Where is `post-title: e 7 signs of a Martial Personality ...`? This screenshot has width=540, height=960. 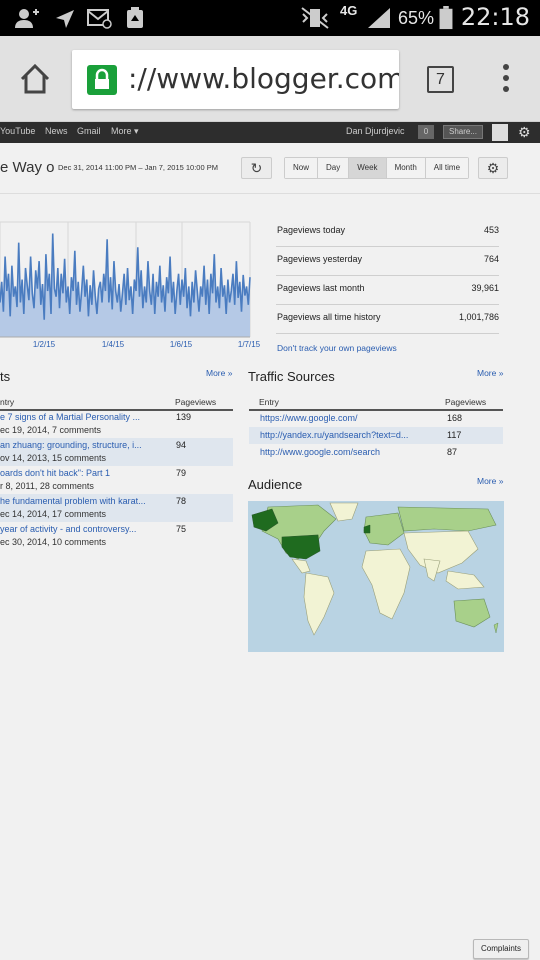 post-title: e 7 signs of a Martial Personality ... is located at coordinates (70, 417).